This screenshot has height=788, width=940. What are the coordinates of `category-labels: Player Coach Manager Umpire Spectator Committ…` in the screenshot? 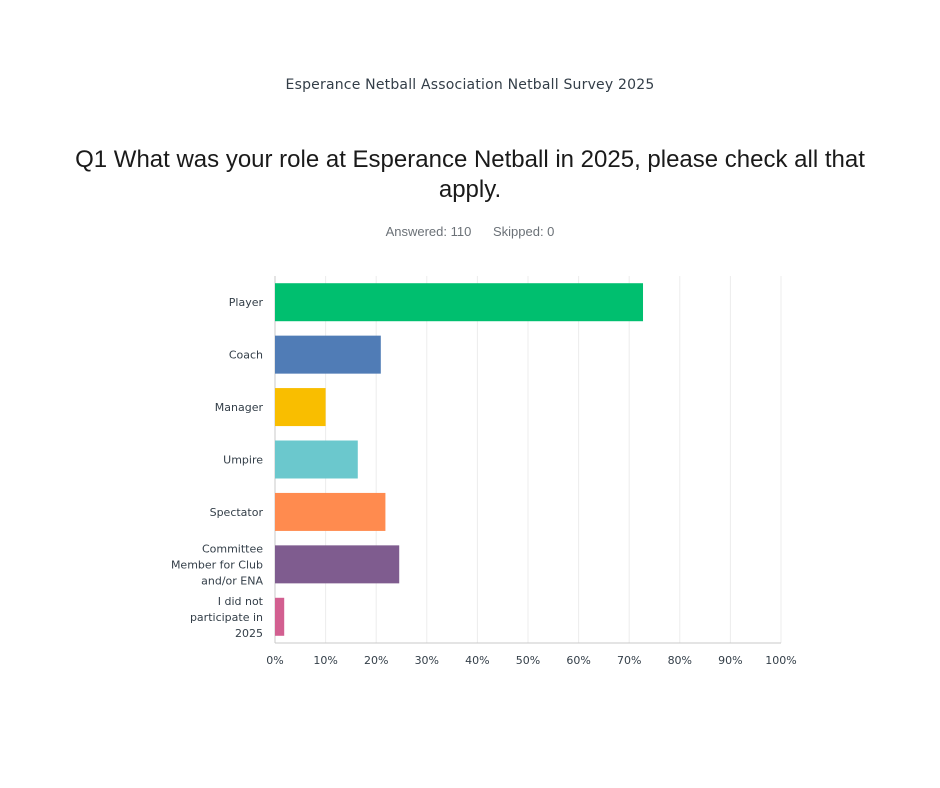 It's located at (217, 468).